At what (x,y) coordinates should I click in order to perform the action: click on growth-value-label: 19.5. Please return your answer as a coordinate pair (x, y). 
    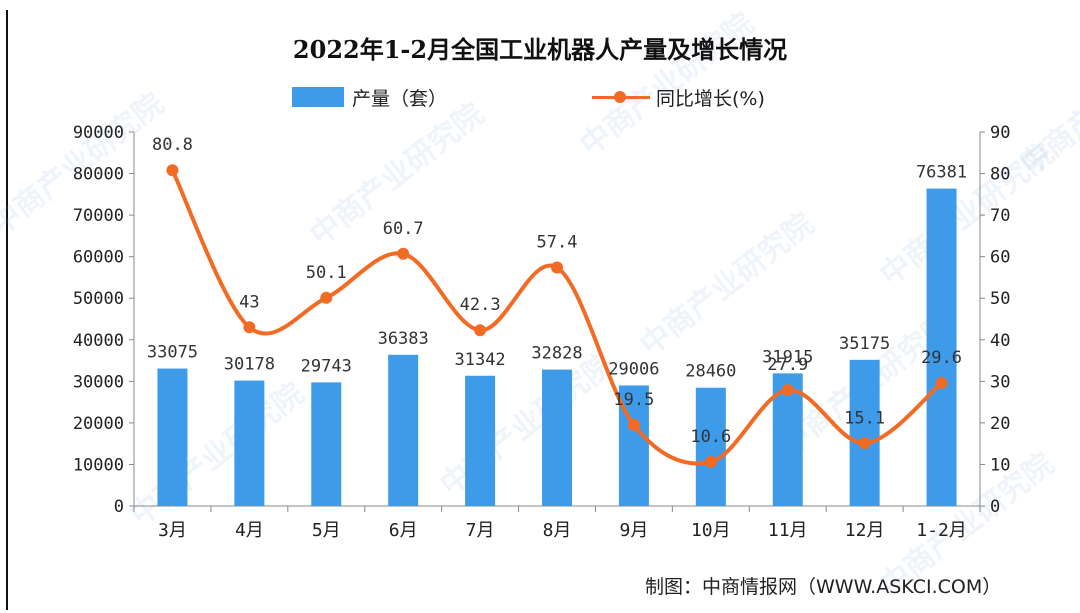
    Looking at the image, I should click on (633, 400).